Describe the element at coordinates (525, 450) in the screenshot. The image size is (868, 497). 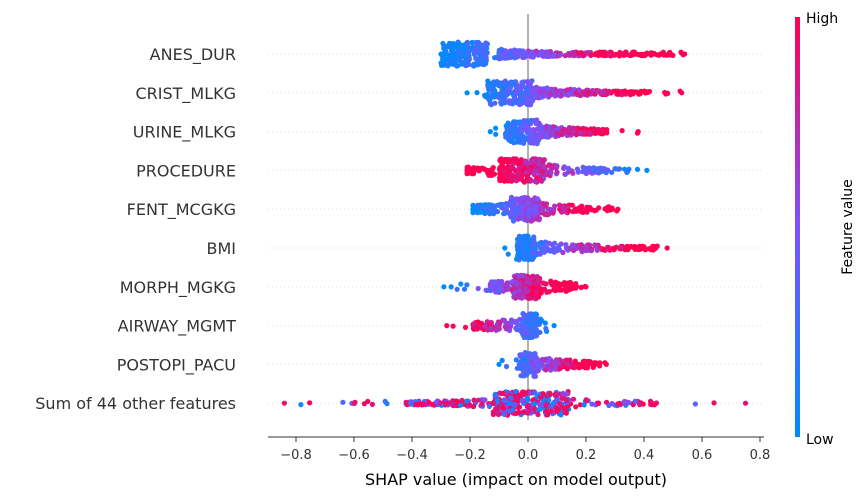
I see `x-ticks: −0.8 −0.6 −0.4 −0.2 0.0 0.2 0.4 0.6 0.8` at that location.